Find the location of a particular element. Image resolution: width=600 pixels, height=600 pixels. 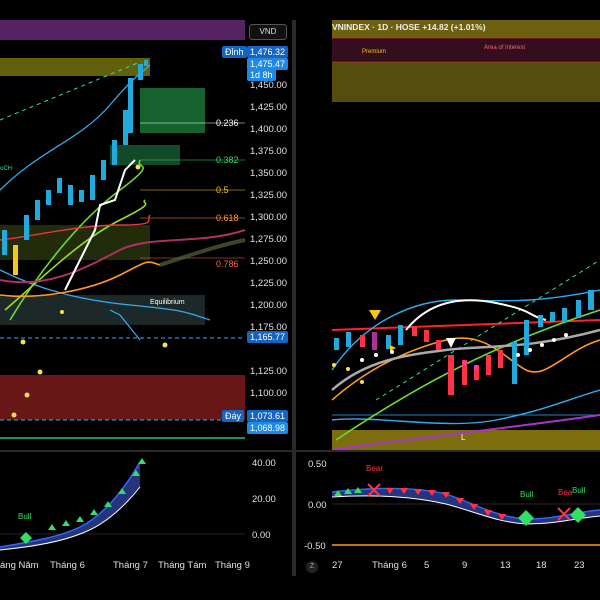

ma-purple-right is located at coordinates (465, 432).